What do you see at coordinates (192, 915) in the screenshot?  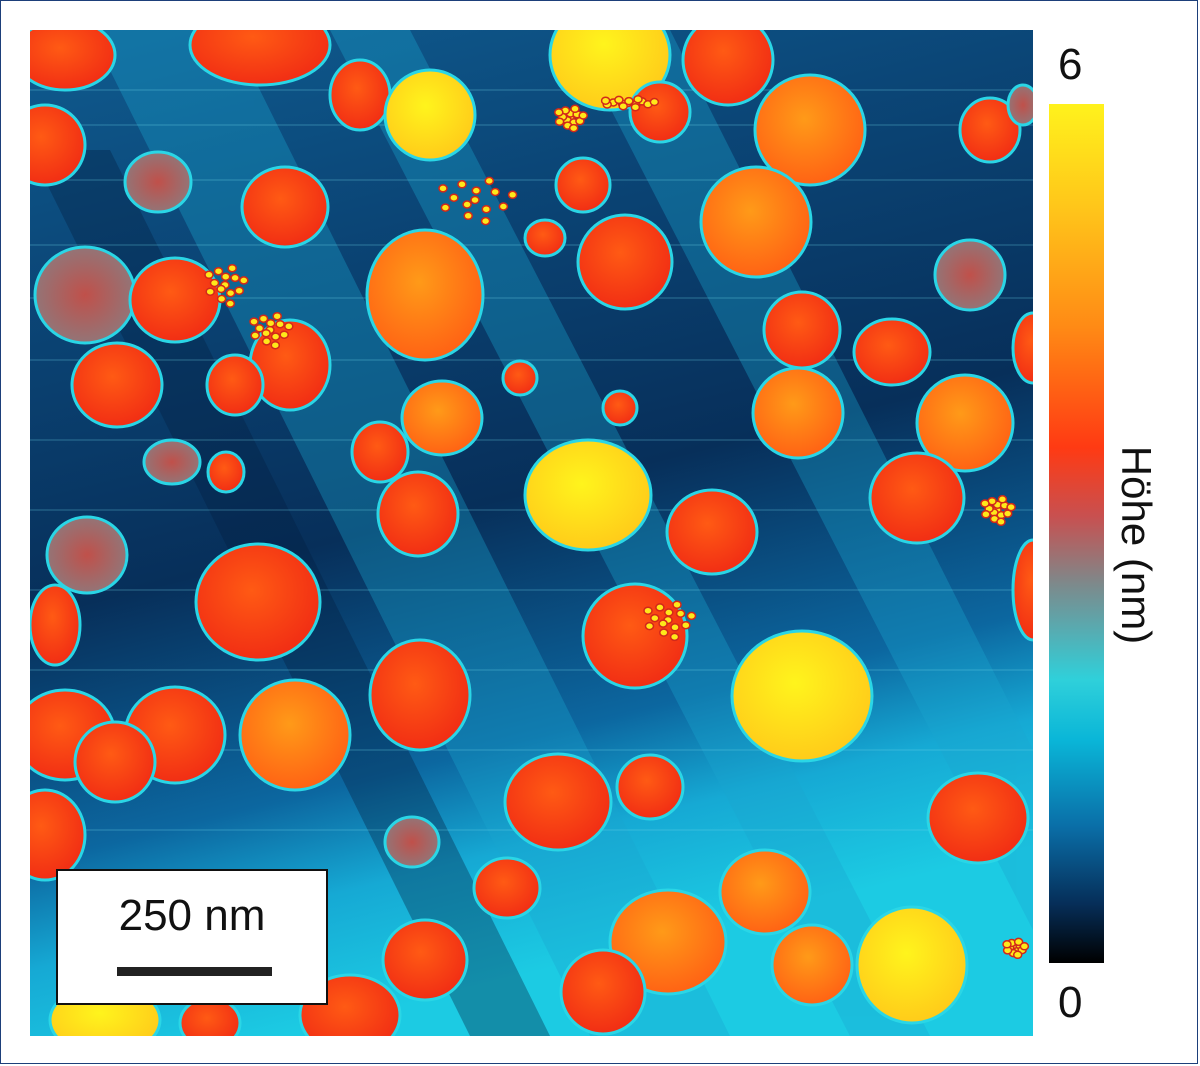 I see `scale-bar-label: 250 nm` at bounding box center [192, 915].